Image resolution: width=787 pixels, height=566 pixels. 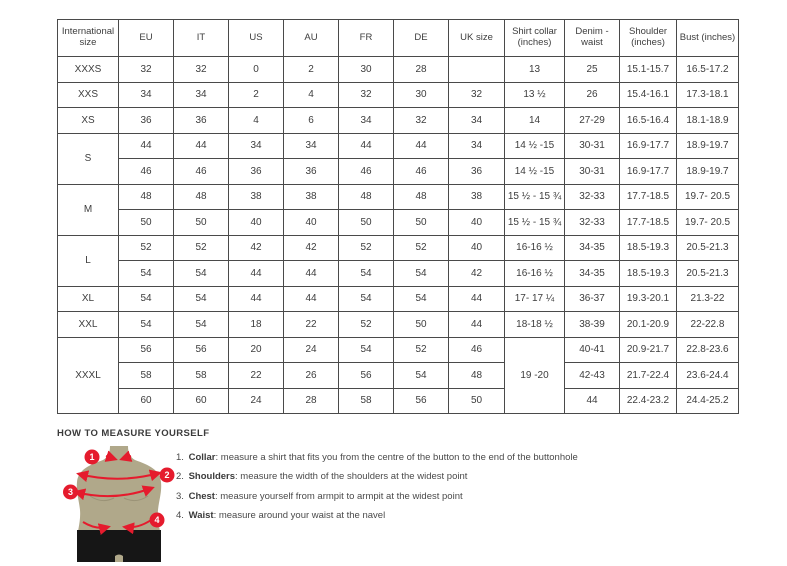 I want to click on table-cell: 30-31, so click(x=592, y=171).